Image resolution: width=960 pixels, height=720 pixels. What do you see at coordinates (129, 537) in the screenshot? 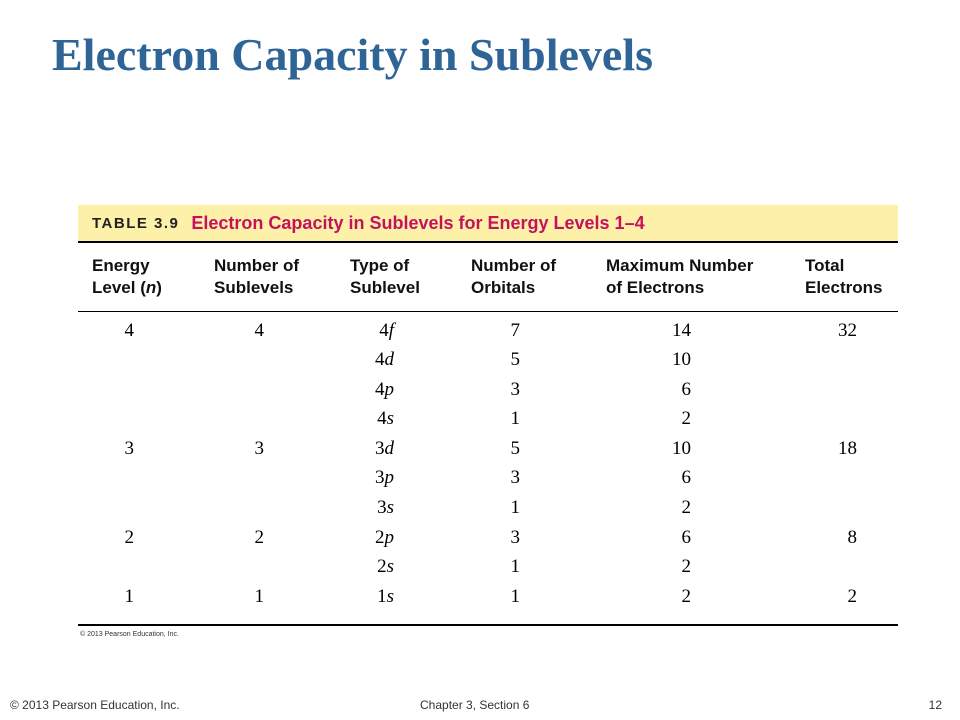
I see `cell-energy-level: 2` at bounding box center [129, 537].